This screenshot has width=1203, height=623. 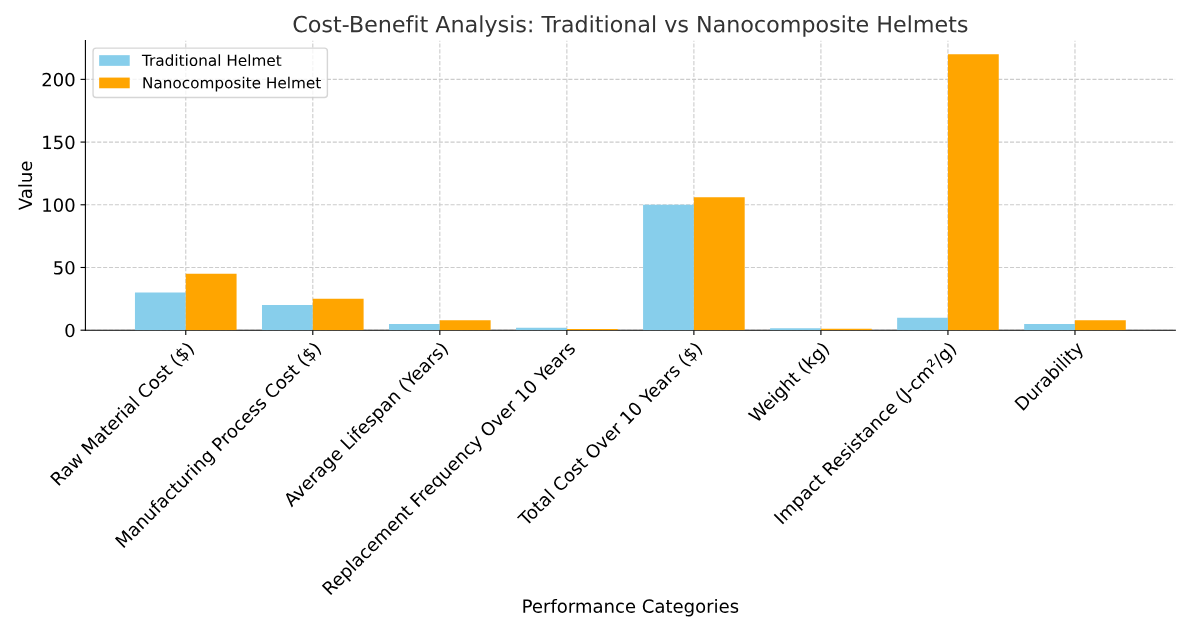 I want to click on legend-label: Nanocomposite Helmet, so click(x=232, y=84).